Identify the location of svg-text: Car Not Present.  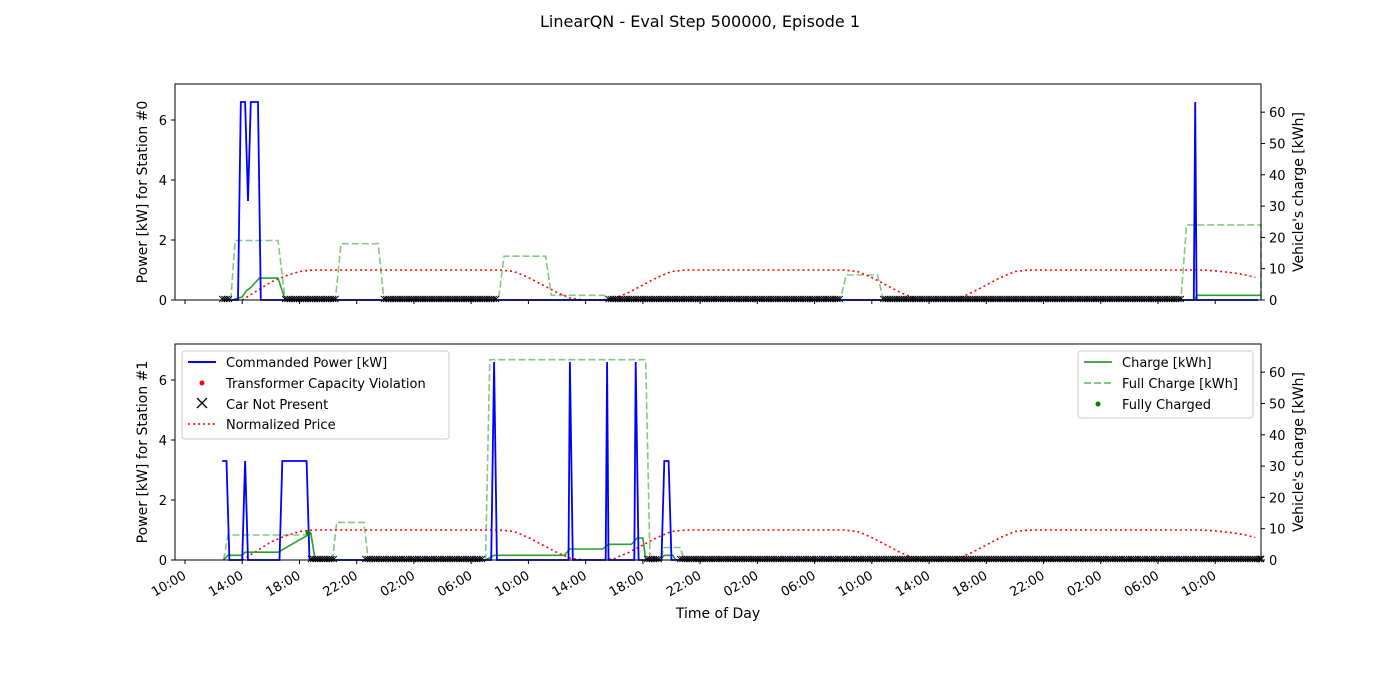
(277, 405).